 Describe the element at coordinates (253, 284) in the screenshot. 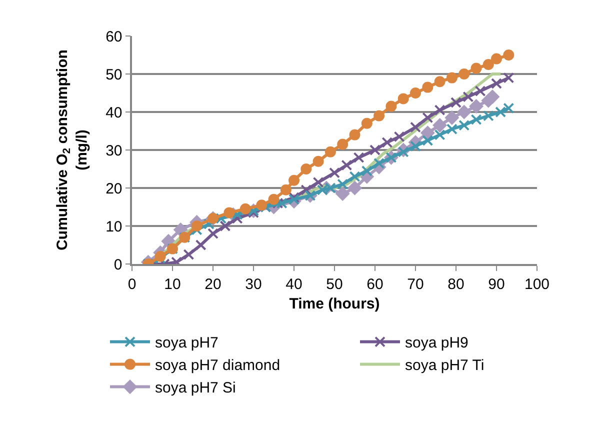

I see `x-tick-label: 30` at that location.